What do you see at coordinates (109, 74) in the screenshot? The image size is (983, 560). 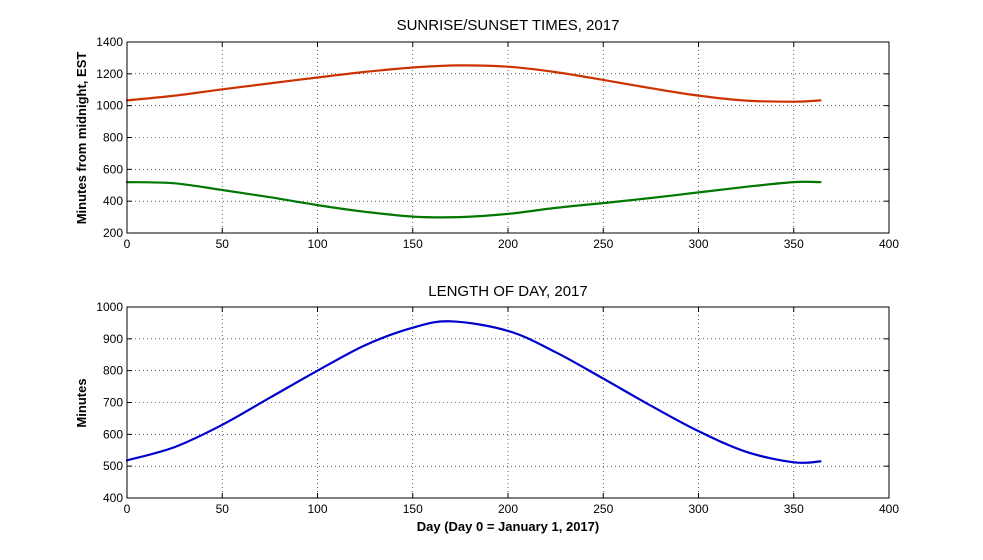 I see `y-tick-label: 1200` at bounding box center [109, 74].